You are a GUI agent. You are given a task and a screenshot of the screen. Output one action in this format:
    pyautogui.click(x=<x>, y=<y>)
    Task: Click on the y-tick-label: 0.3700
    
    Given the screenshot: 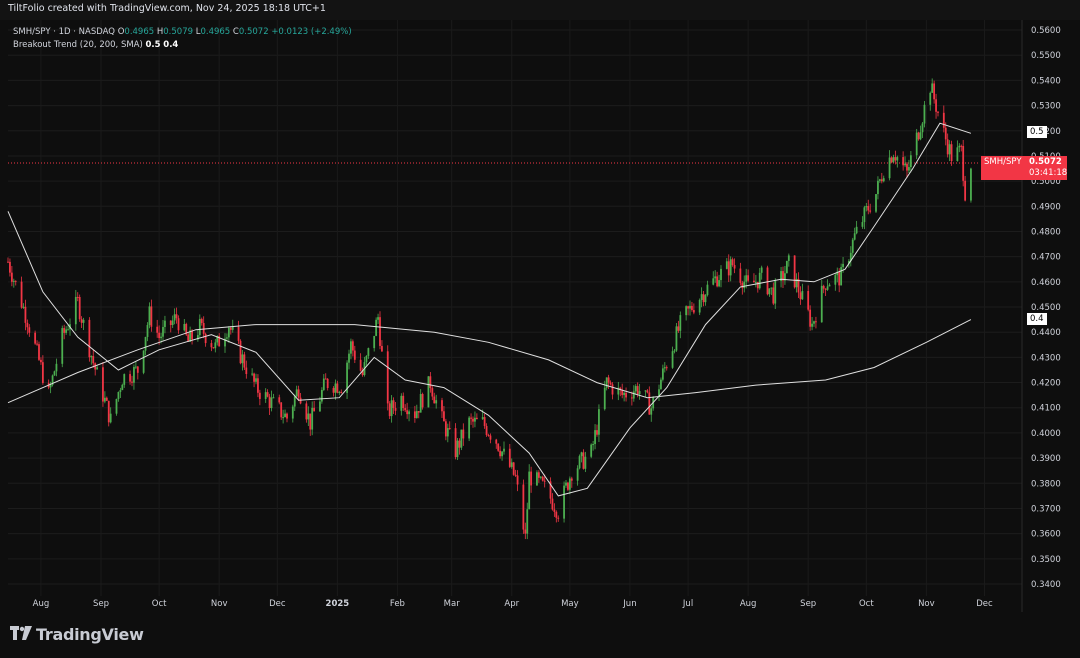 What is the action you would take?
    pyautogui.click(x=1046, y=509)
    